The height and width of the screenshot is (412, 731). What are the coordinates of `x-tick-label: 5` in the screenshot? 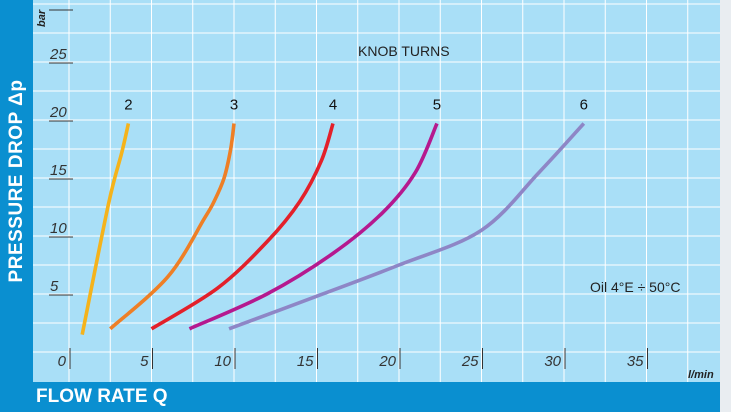 It's located at (144, 361).